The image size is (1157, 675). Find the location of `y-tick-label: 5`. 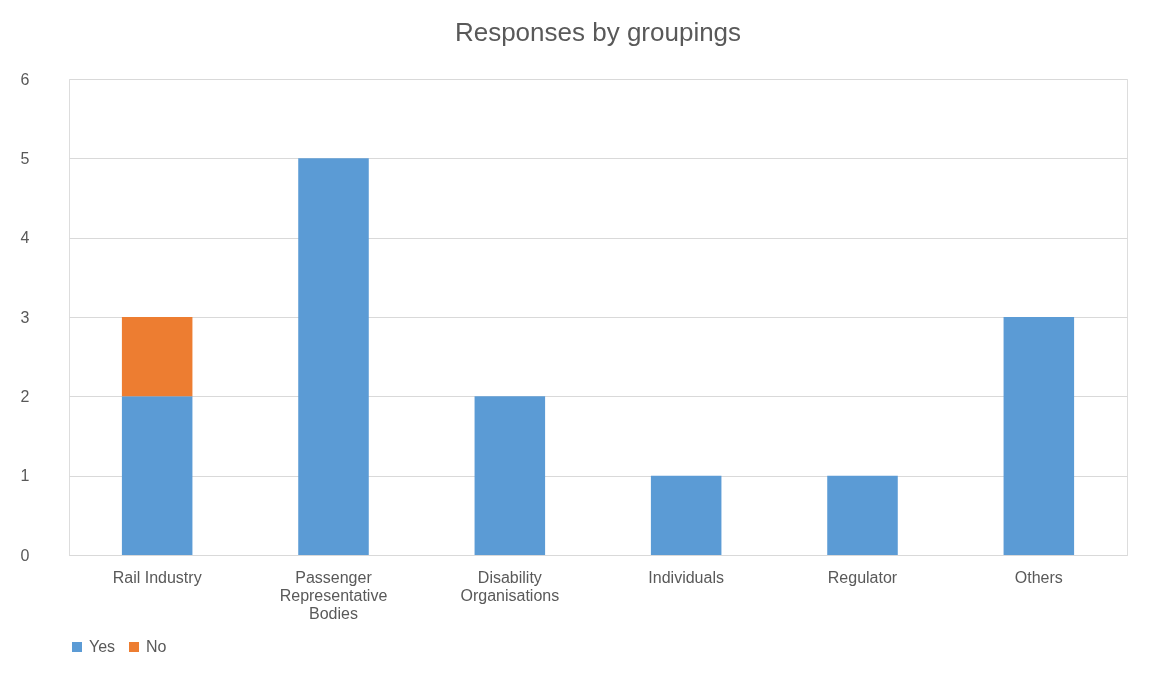

y-tick-label: 5 is located at coordinates (25, 158).